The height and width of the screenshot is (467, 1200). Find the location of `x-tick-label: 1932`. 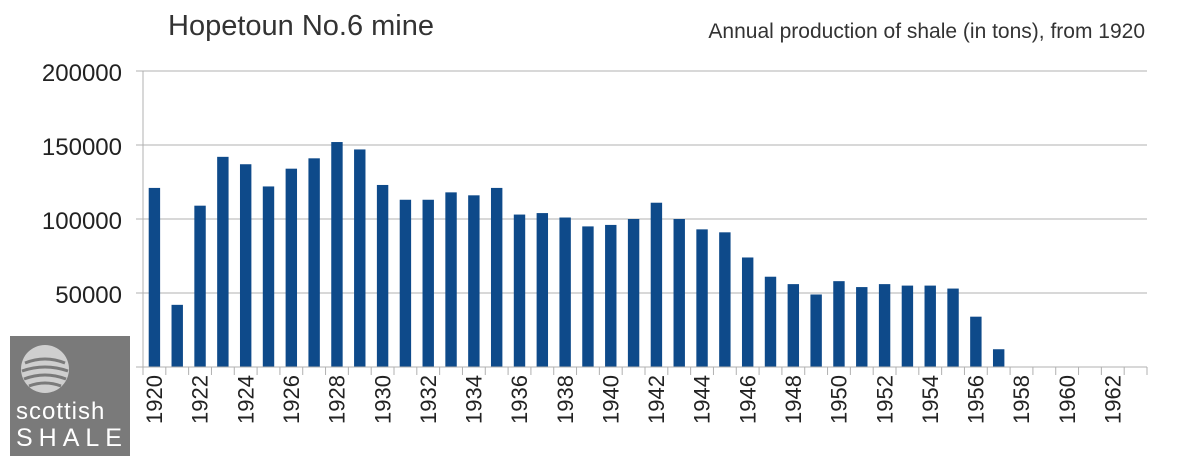

x-tick-label: 1932 is located at coordinates (428, 399).